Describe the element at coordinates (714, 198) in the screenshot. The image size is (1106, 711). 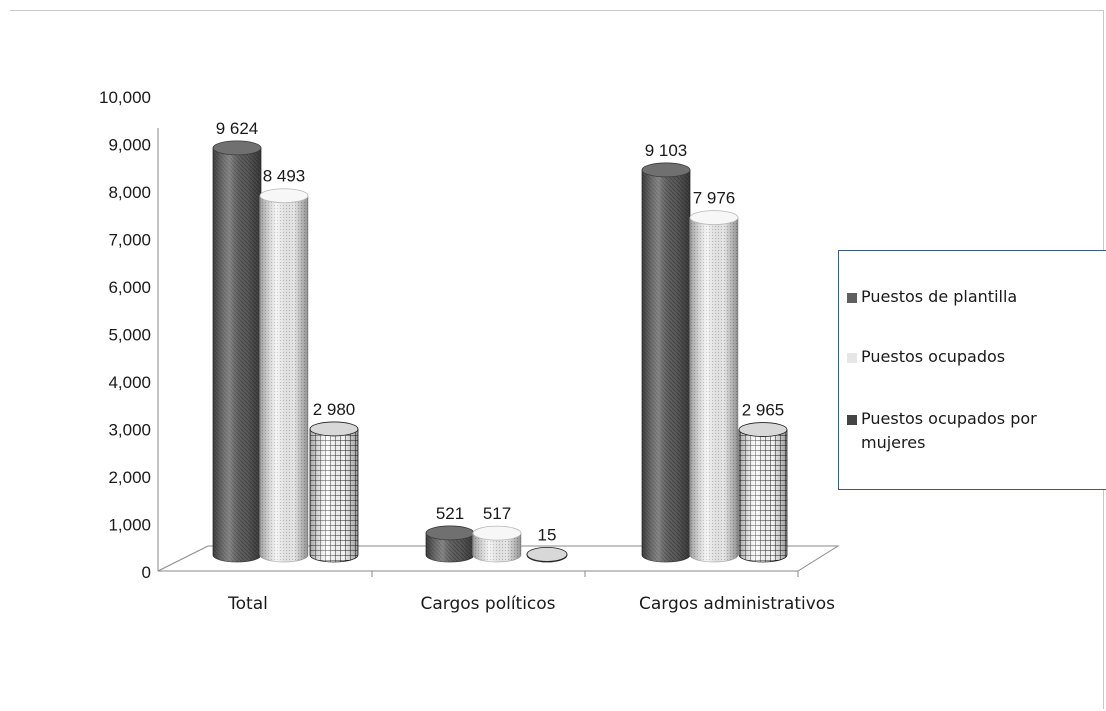
I see `value-label: 7 976` at that location.